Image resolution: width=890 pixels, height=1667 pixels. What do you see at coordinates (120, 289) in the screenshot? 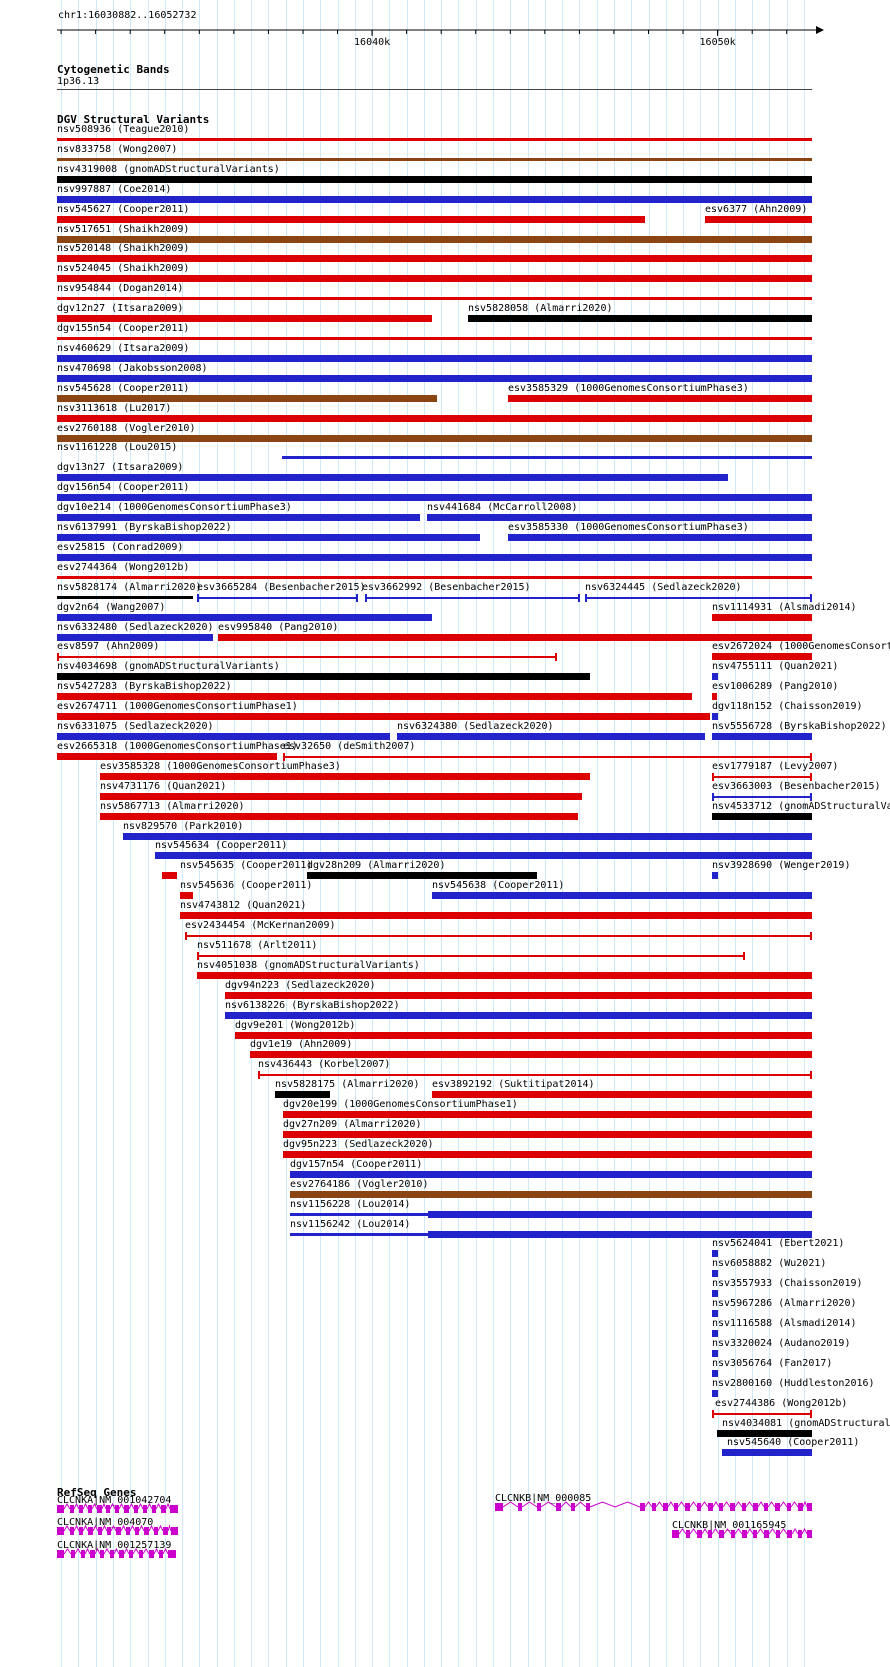
I see `variant-label: nsv954844 (Dogan2014)` at bounding box center [120, 289].